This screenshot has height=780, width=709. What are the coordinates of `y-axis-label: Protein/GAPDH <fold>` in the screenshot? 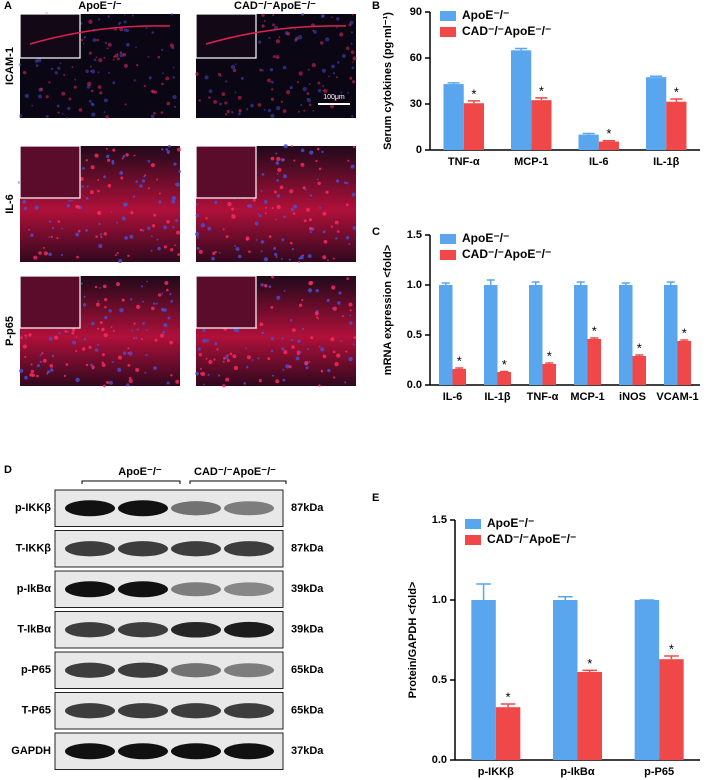 It's located at (413, 640).